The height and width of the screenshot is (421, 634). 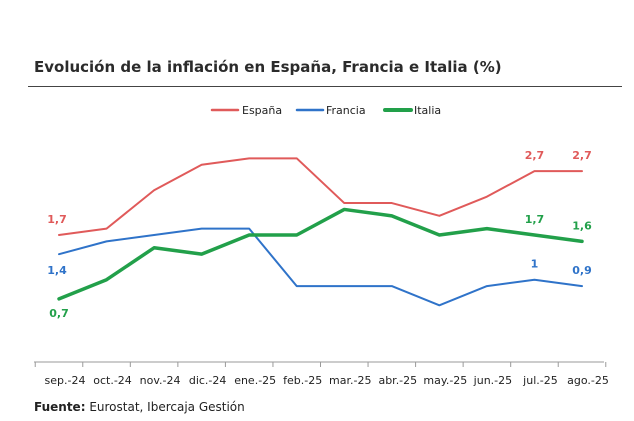 I want to click on x-tick-label: jul.-25, so click(x=540, y=380).